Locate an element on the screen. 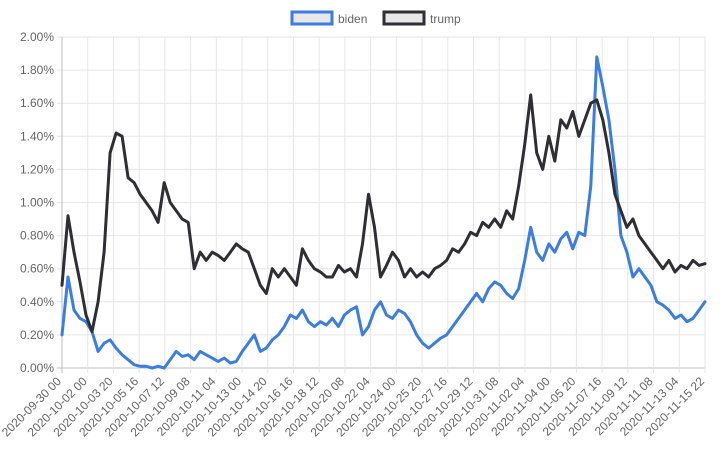 The height and width of the screenshot is (451, 720). y-tick-label: 1.80% is located at coordinates (37, 70).